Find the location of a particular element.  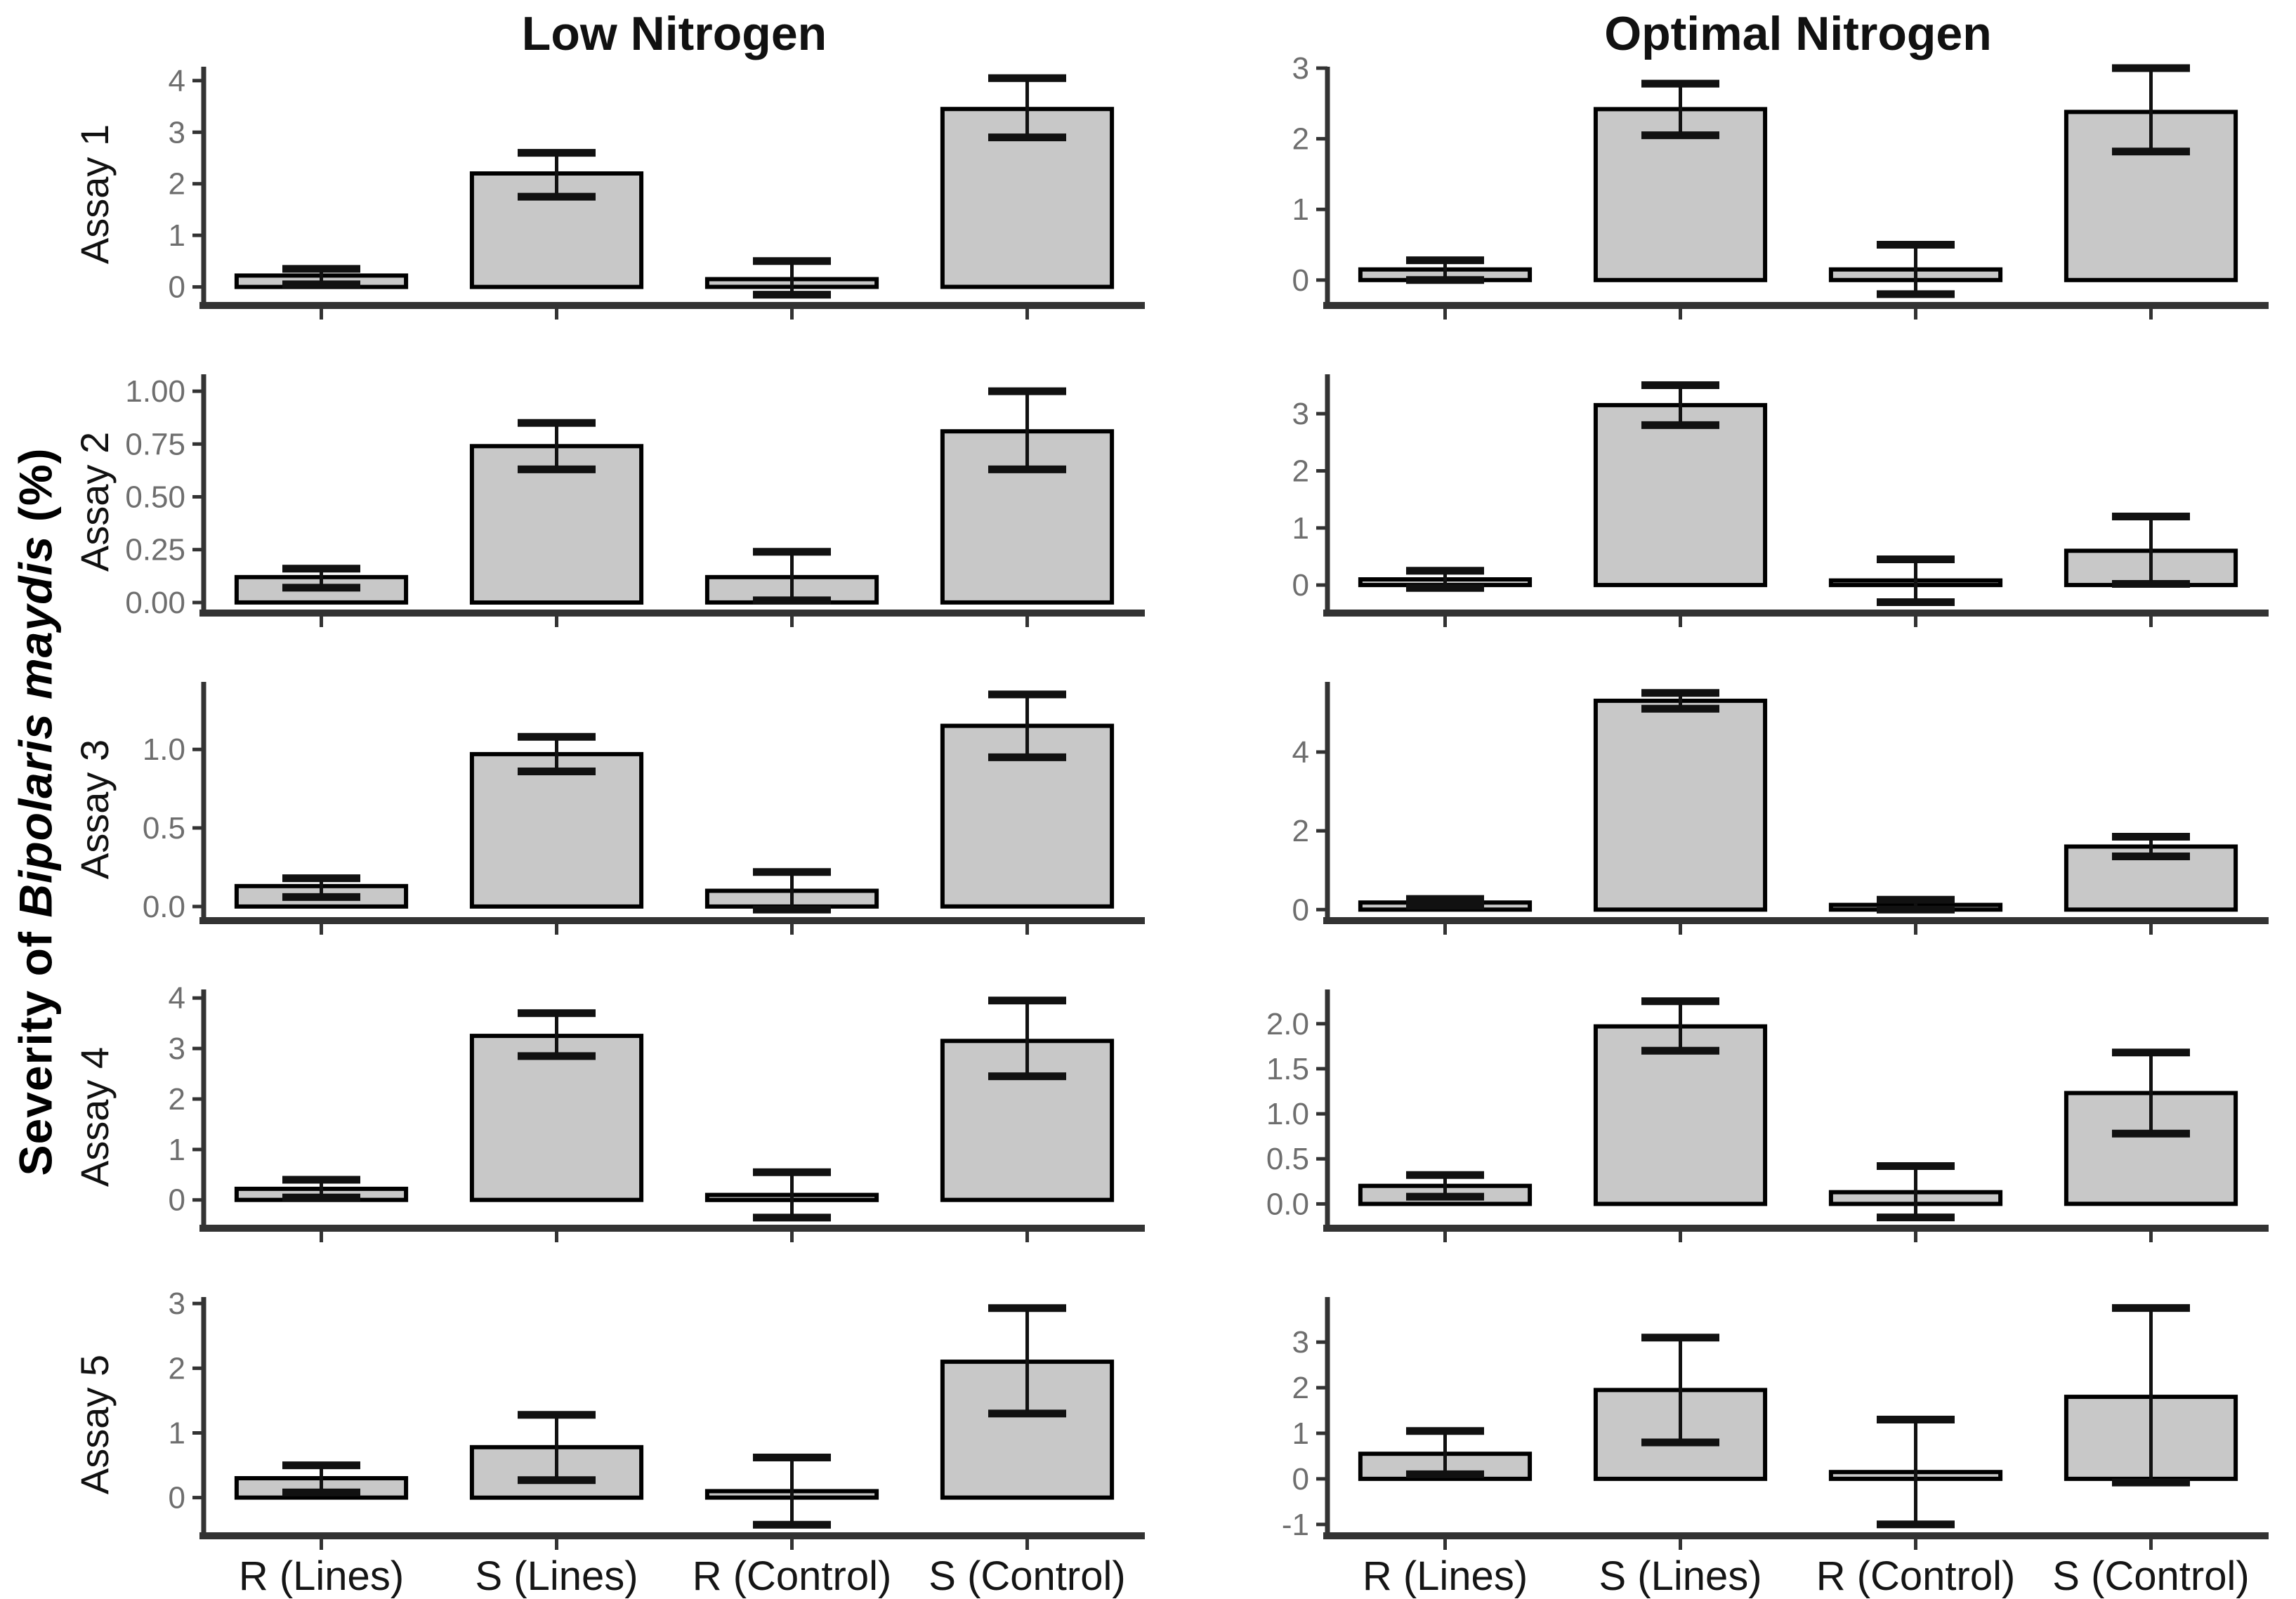

y-tick-label: 0.25 is located at coordinates (155, 550).